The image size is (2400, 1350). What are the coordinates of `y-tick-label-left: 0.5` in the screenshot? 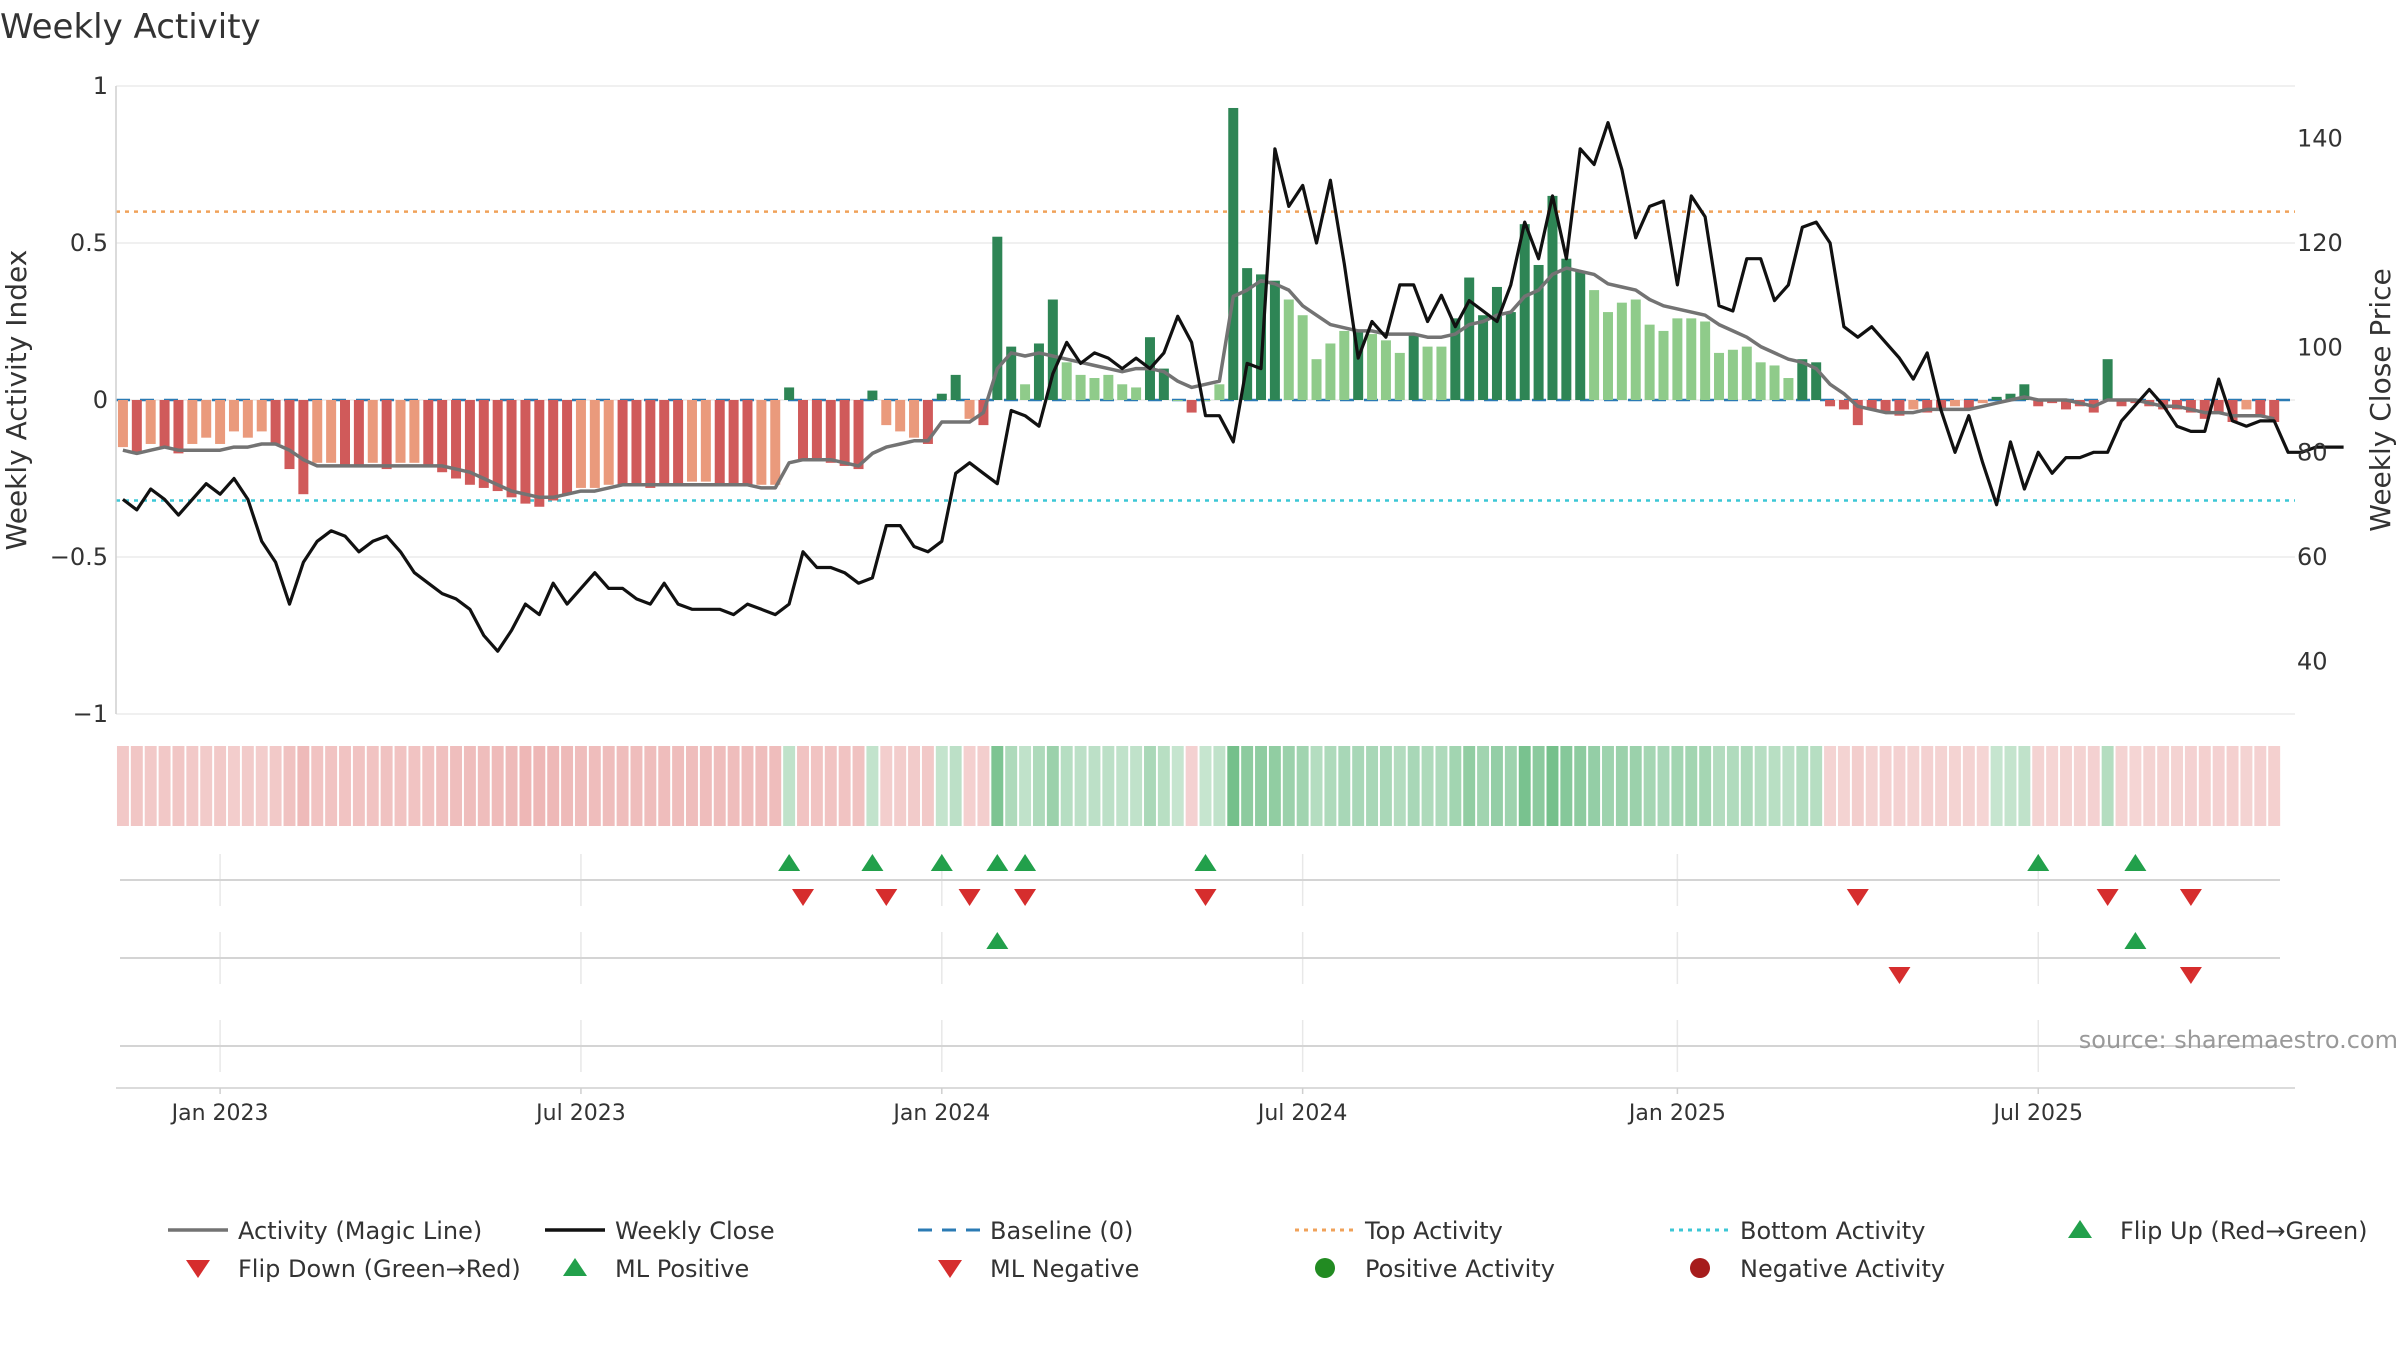 It's located at (89, 243).